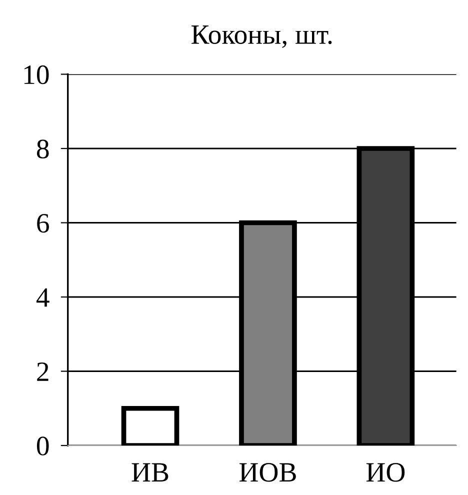 Image resolution: width=468 pixels, height=495 pixels. What do you see at coordinates (150, 472) in the screenshot?
I see `x-tick-label: ИВ` at bounding box center [150, 472].